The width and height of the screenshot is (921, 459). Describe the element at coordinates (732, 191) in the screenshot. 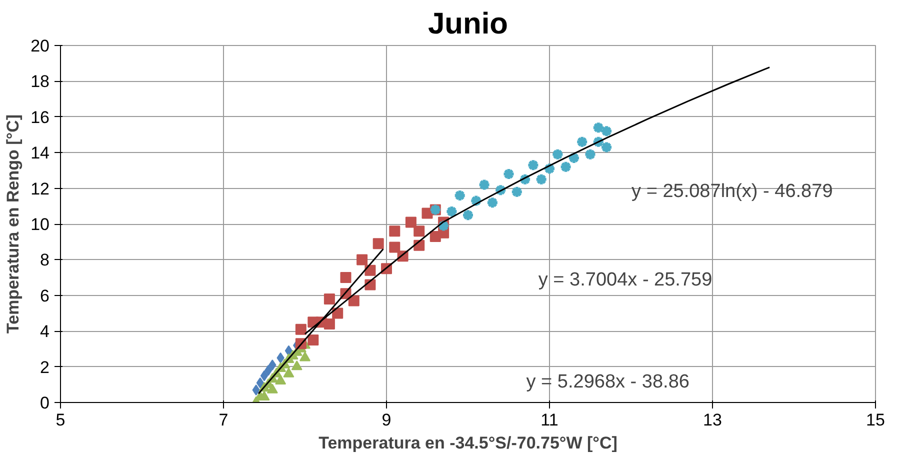

I see `annotation: y = 25.087ln(x) - 46.879` at that location.